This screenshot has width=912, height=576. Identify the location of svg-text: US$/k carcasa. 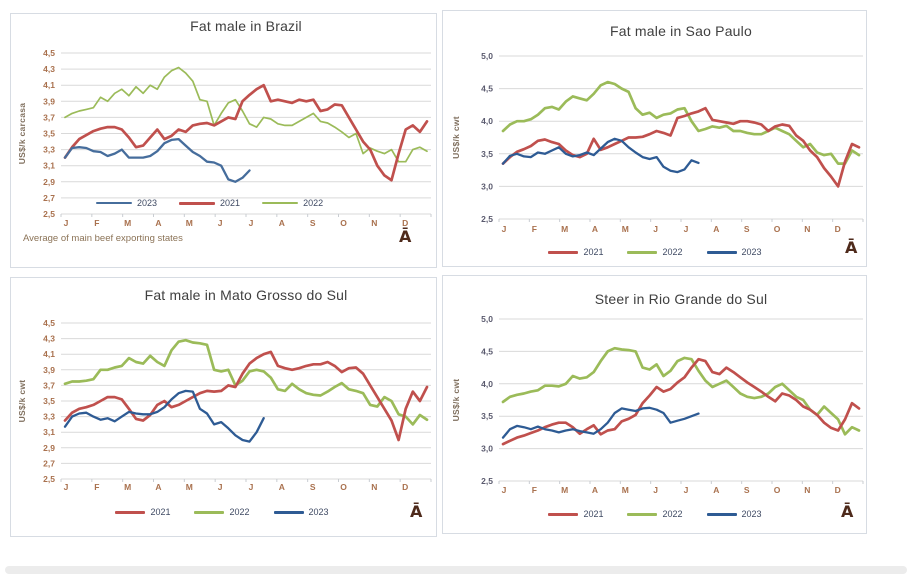
(22, 134).